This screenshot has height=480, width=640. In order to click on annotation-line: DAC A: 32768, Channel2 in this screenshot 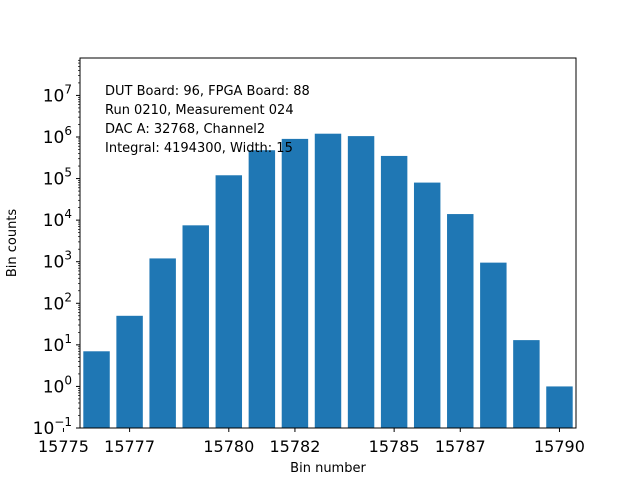, I will do `click(185, 129)`.